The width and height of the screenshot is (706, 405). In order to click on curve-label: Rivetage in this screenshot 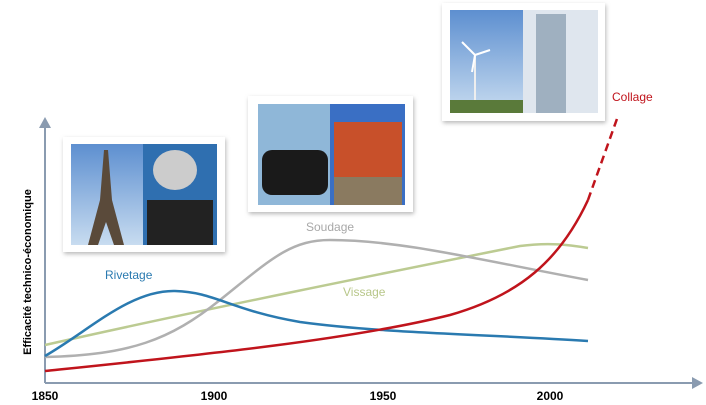, I will do `click(129, 275)`.